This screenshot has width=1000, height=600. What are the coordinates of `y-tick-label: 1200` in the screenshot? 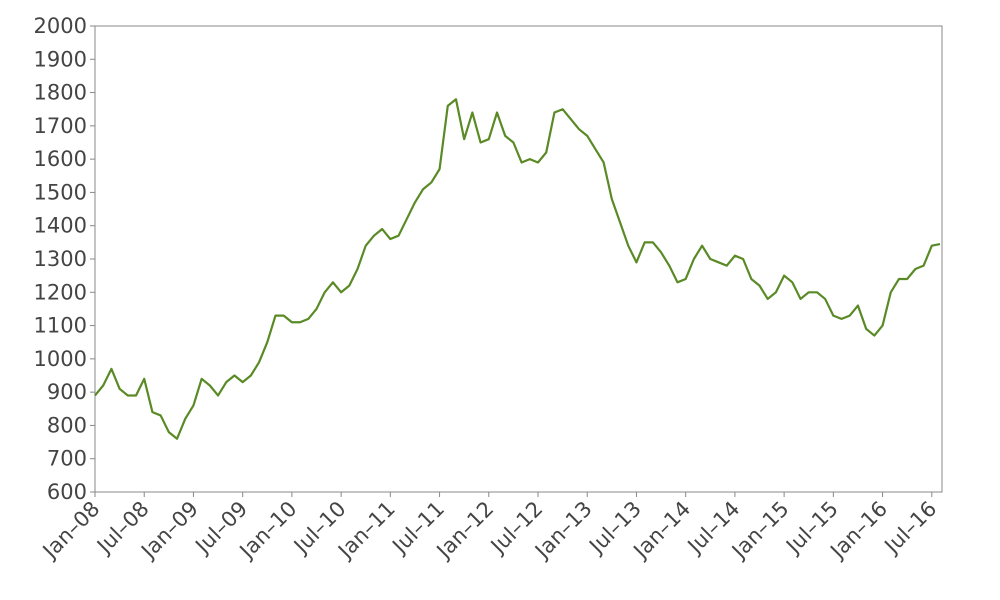 It's located at (60, 292).